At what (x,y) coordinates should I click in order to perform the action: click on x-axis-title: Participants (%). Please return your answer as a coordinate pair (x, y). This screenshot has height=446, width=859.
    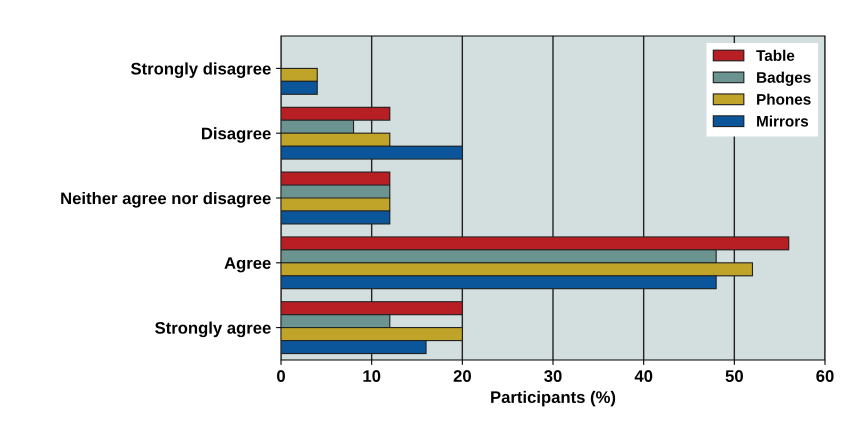
    Looking at the image, I should click on (553, 398).